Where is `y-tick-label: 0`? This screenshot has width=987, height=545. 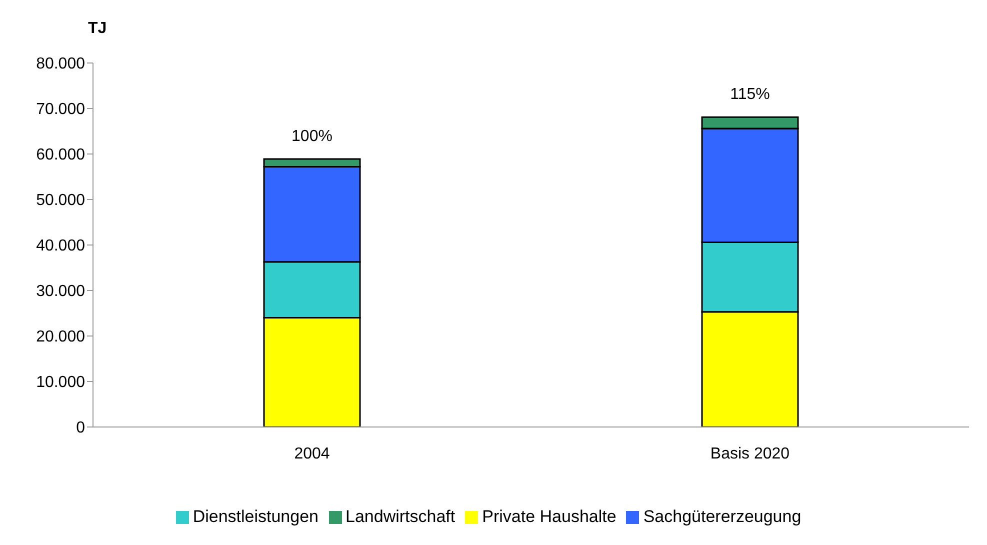 y-tick-label: 0 is located at coordinates (81, 428).